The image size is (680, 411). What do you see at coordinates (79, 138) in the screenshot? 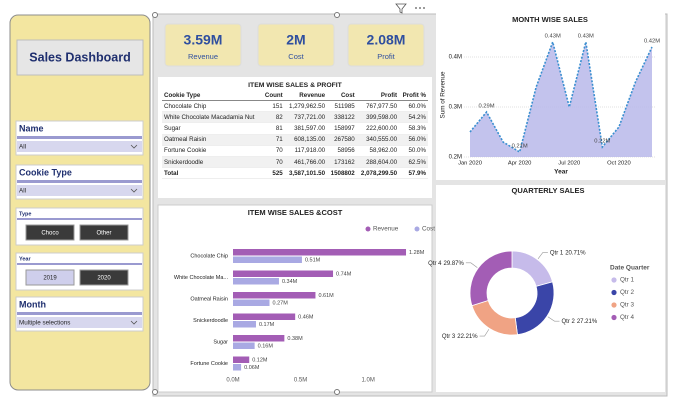
I see `slicer: Name All` at bounding box center [79, 138].